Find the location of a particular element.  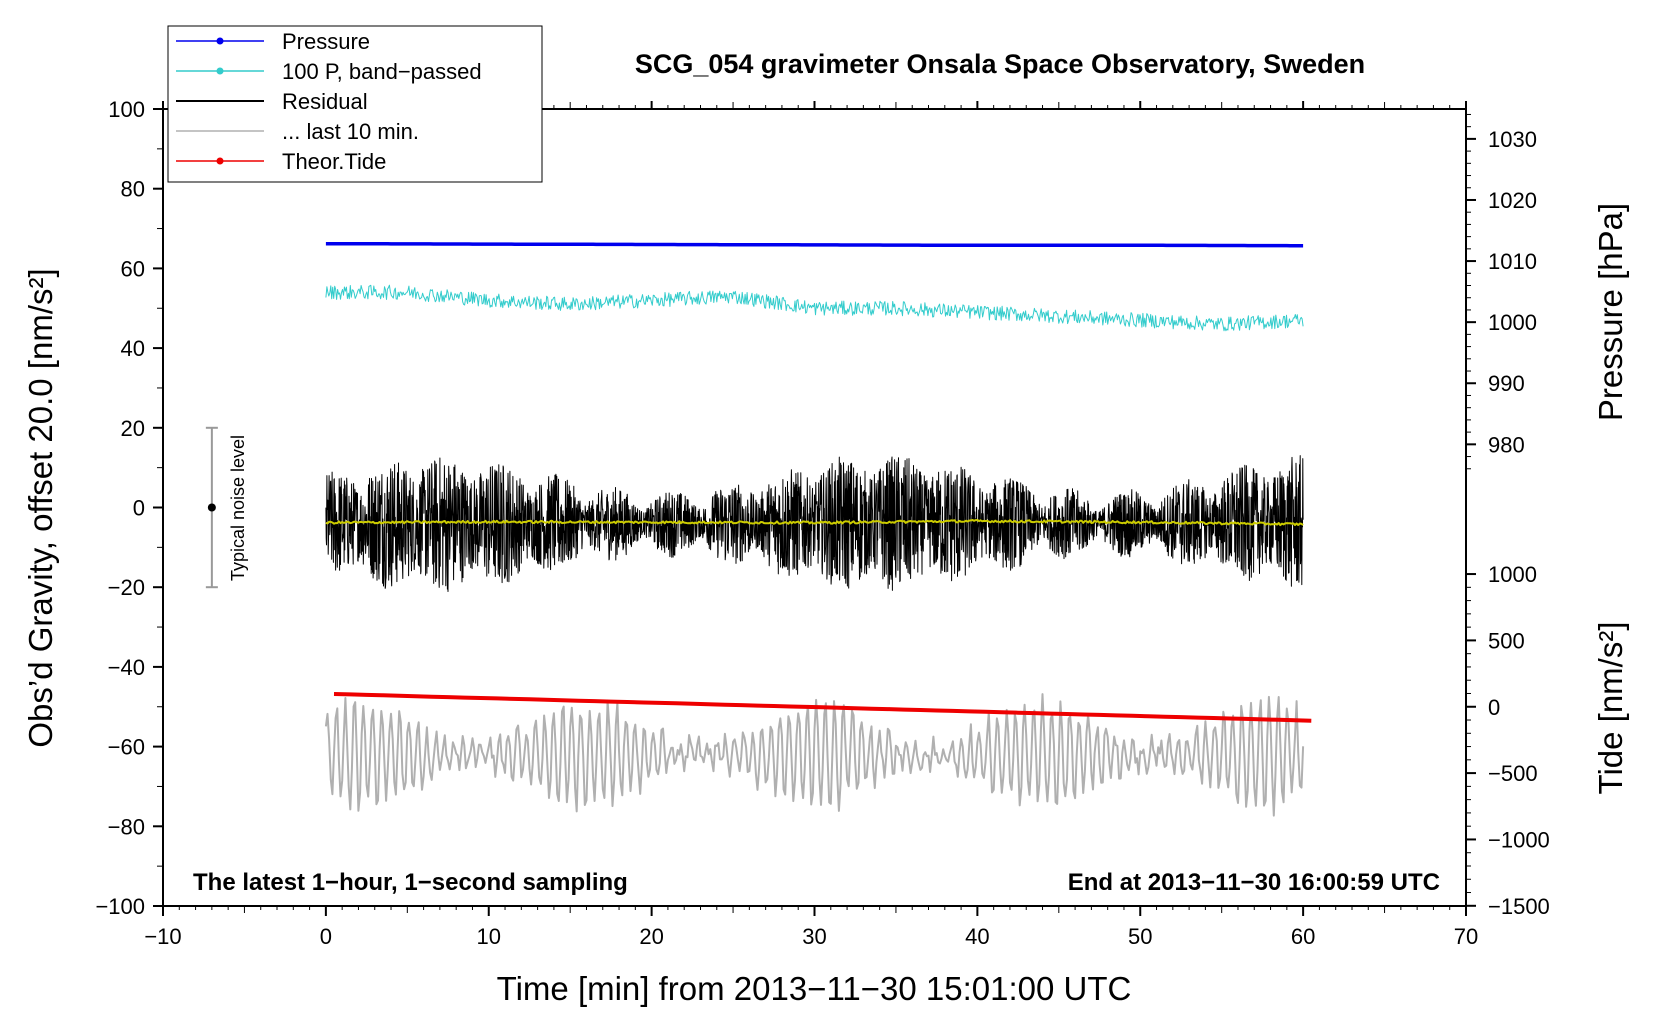

annotation-bottom-left: The latest 1−hour, 1−second sampling is located at coordinates (410, 882).